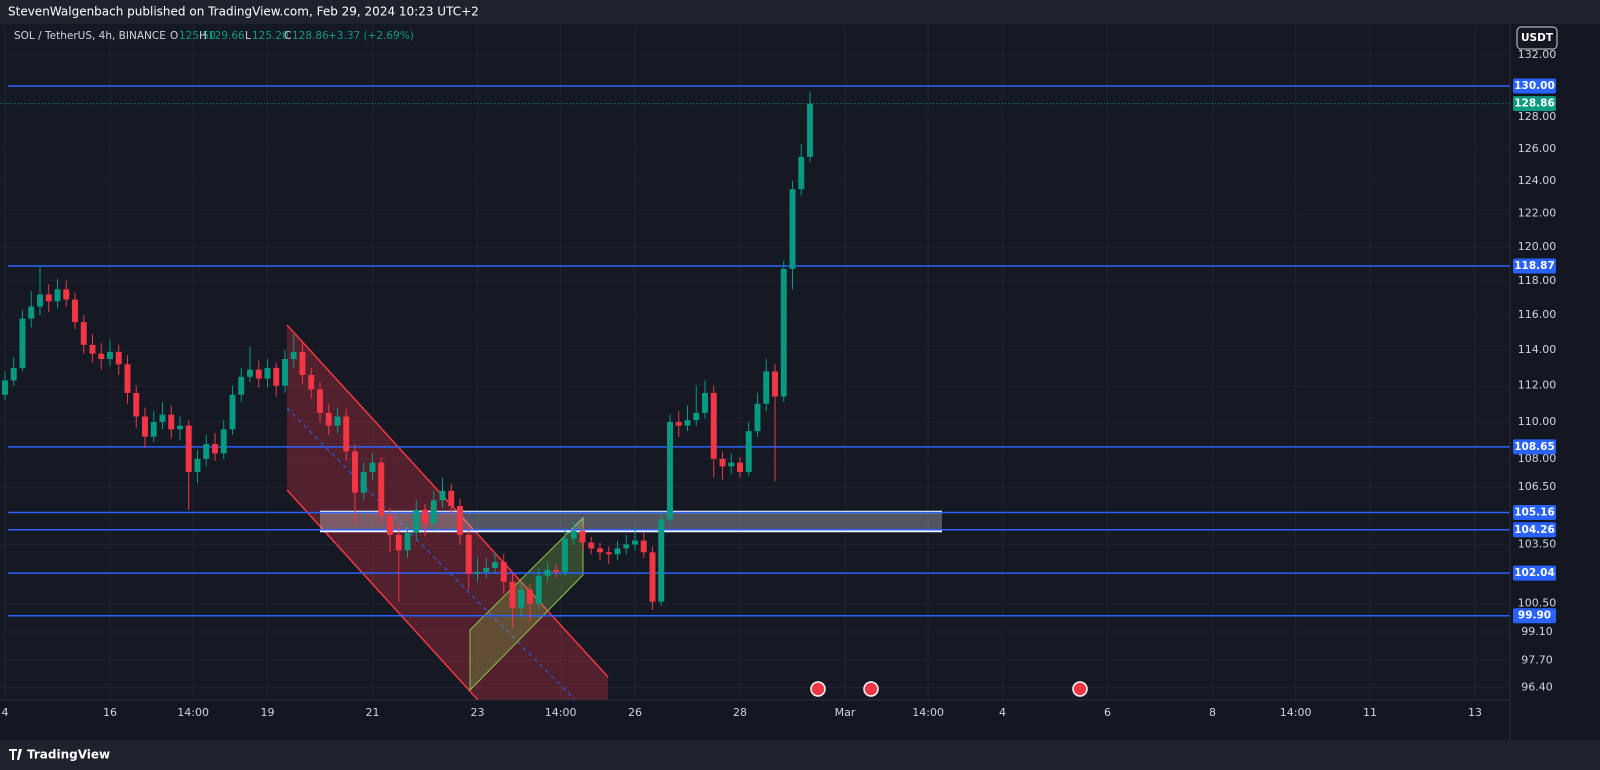 Image resolution: width=1600 pixels, height=770 pixels. Describe the element at coordinates (1537, 314) in the screenshot. I see `y-tick-label: 116.00` at that location.